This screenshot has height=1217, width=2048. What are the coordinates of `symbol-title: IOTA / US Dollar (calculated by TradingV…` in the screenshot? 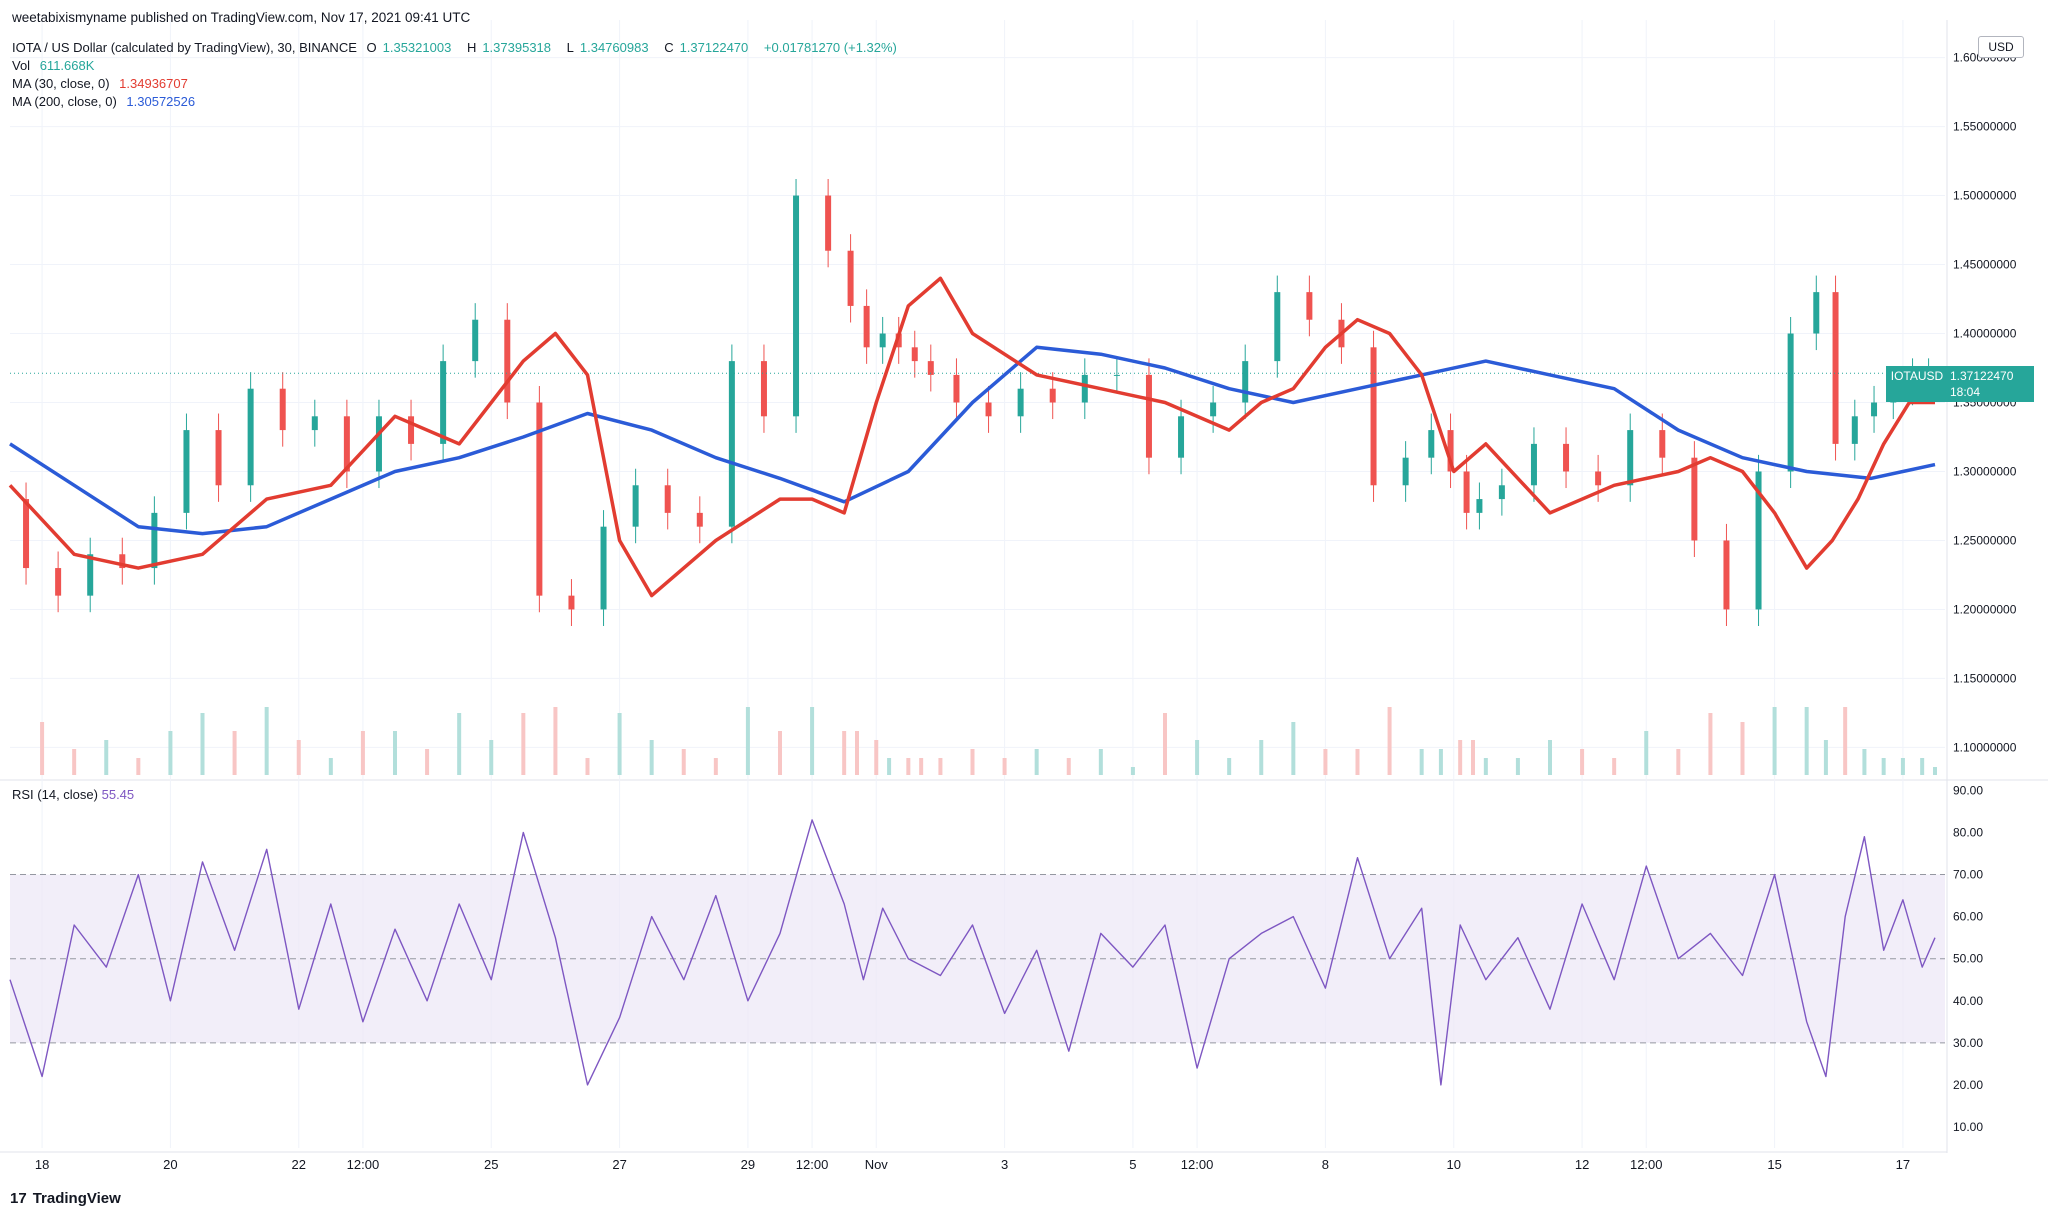 It's located at (184, 47).